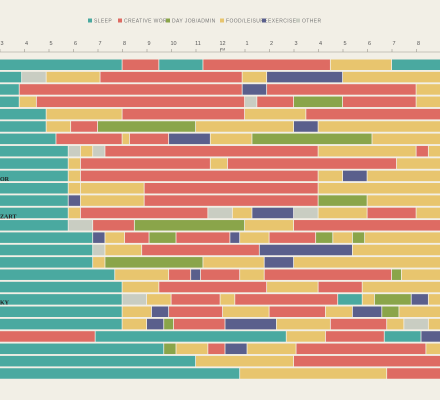  I want to click on tick-label: 3, so click(295, 44).